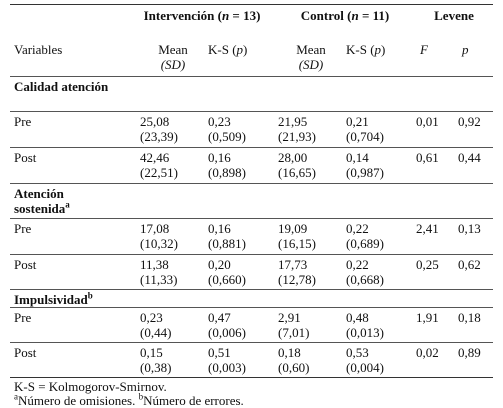 The height and width of the screenshot is (408, 503). Describe the element at coordinates (469, 121) in the screenshot. I see `cell-p: 0,92` at that location.